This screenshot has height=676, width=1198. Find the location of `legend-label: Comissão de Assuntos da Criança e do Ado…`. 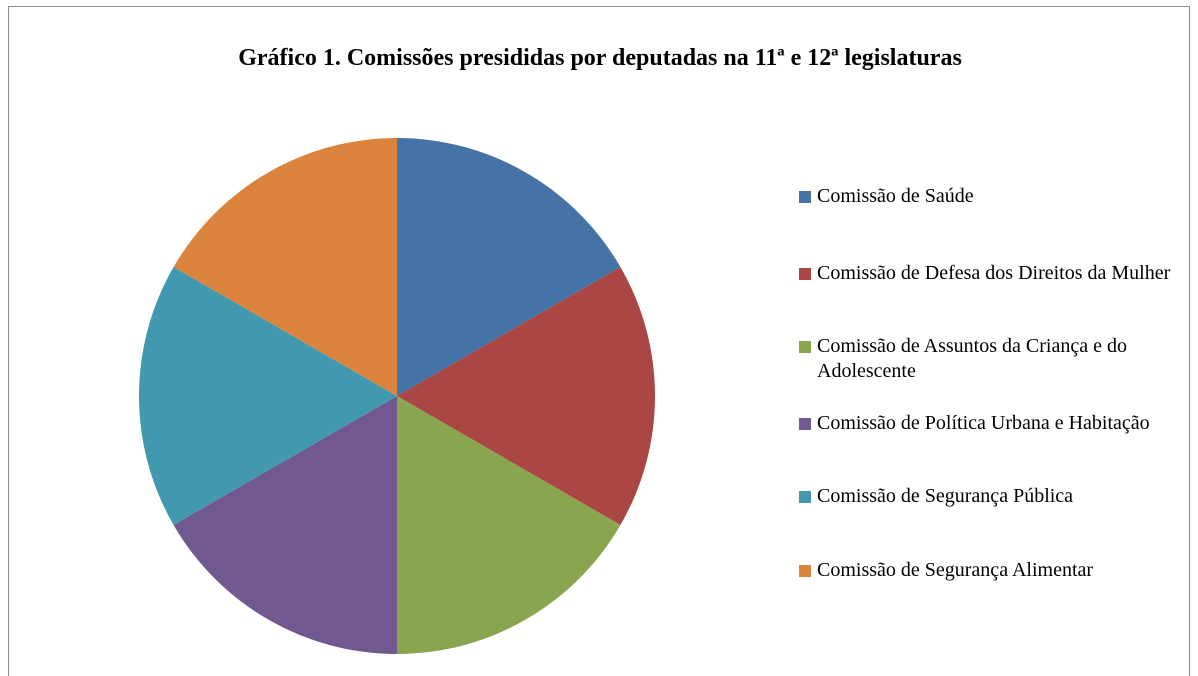

legend-label: Comissão de Assuntos da Criança e do Ado… is located at coordinates (972, 358).